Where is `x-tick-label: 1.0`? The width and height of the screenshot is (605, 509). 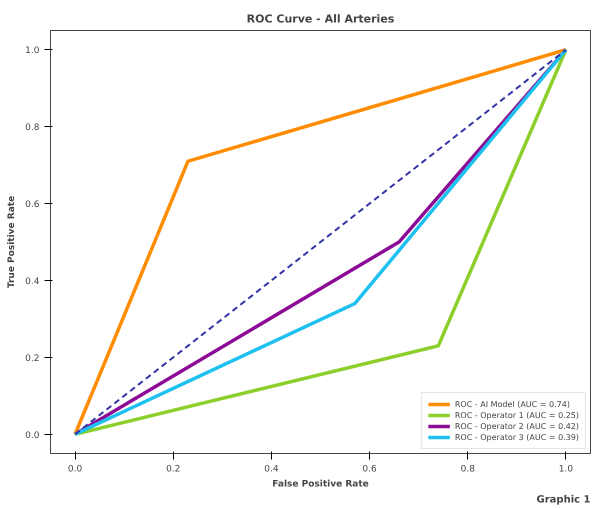 x-tick-label: 1.0 is located at coordinates (566, 469).